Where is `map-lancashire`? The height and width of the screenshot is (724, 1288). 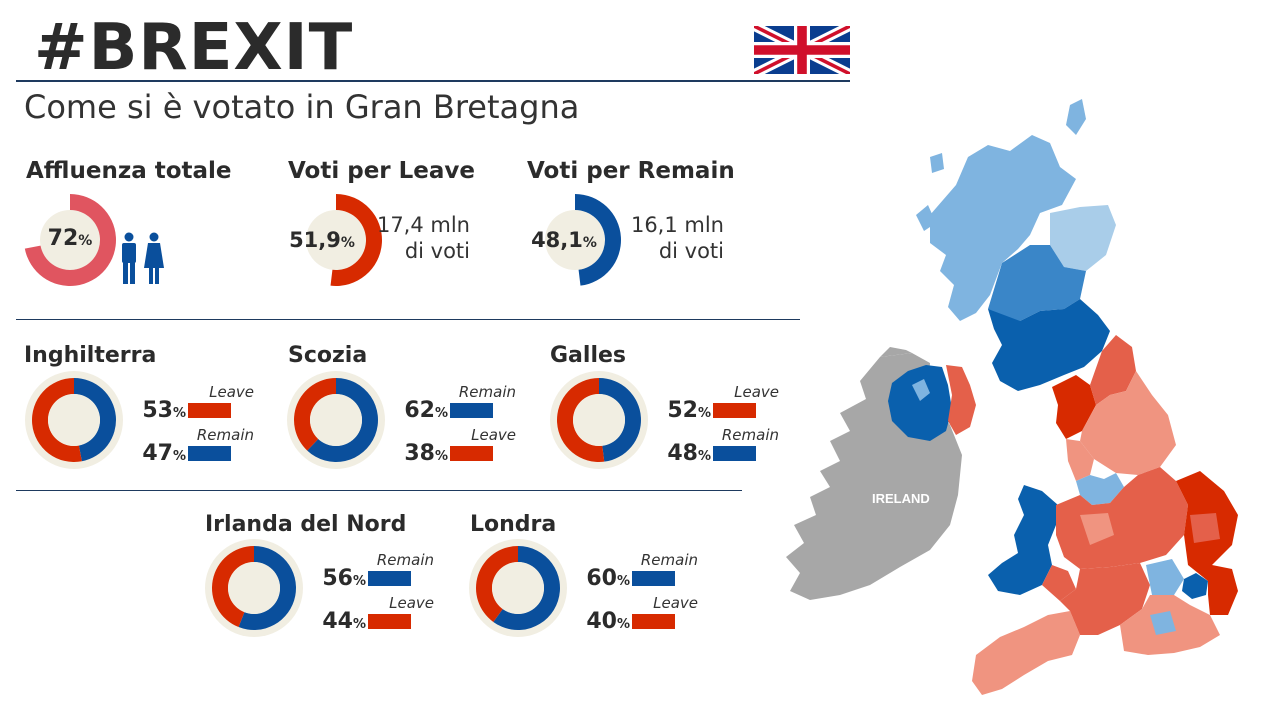
map-lancashire is located at coordinates (1080, 460).